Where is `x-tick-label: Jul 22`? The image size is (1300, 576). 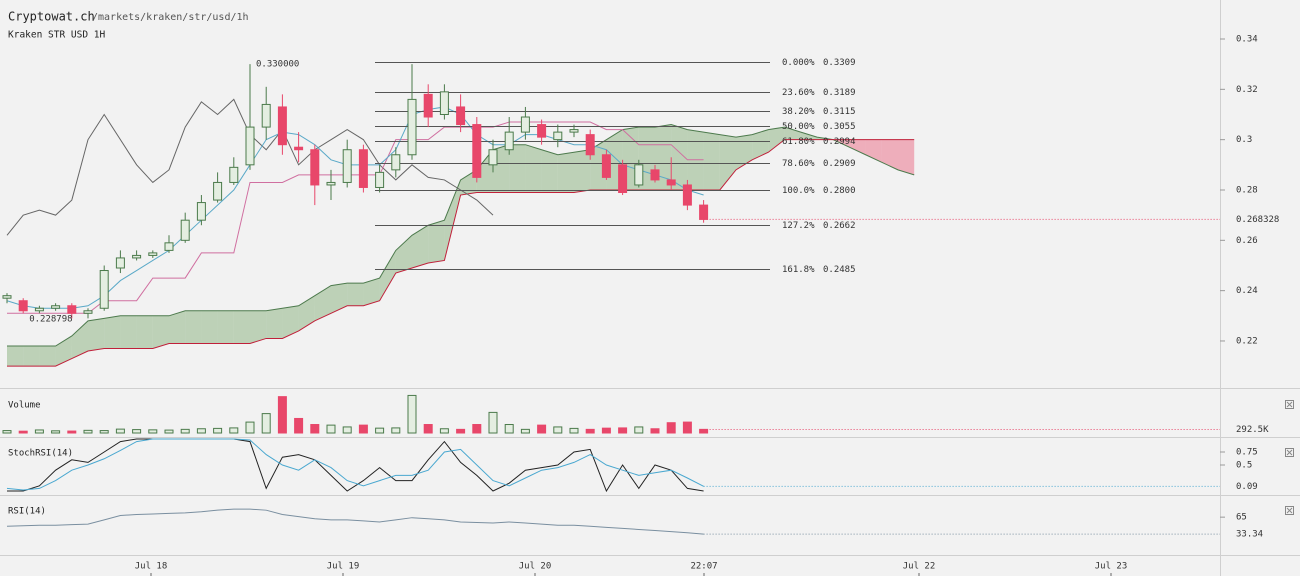 x-tick-label: Jul 22 is located at coordinates (919, 567).